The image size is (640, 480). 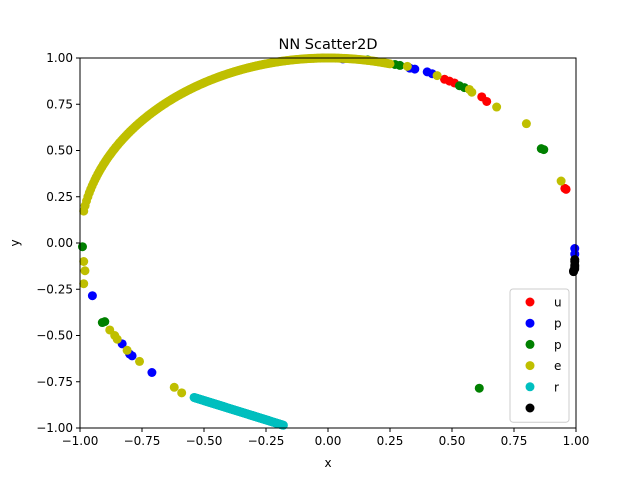 I want to click on x-tick-label: 1.00, so click(x=576, y=441).